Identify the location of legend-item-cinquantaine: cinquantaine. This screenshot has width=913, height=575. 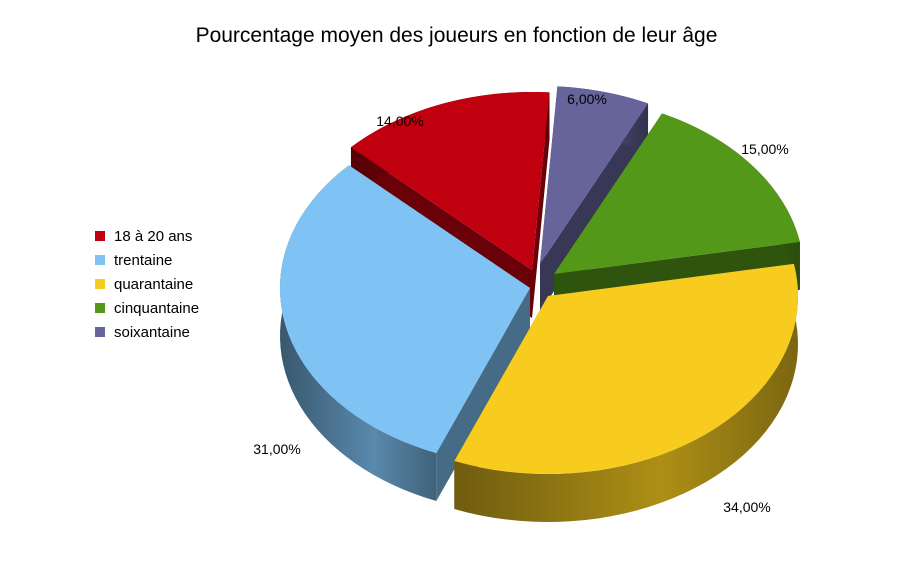
(147, 308).